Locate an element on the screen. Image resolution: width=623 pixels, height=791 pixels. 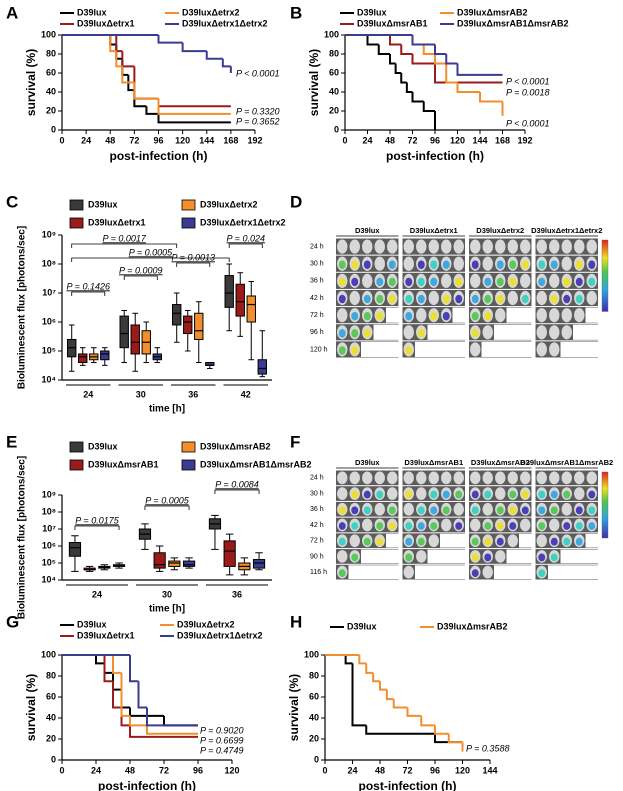
y-tick-label: 0 is located at coordinates (336, 129).